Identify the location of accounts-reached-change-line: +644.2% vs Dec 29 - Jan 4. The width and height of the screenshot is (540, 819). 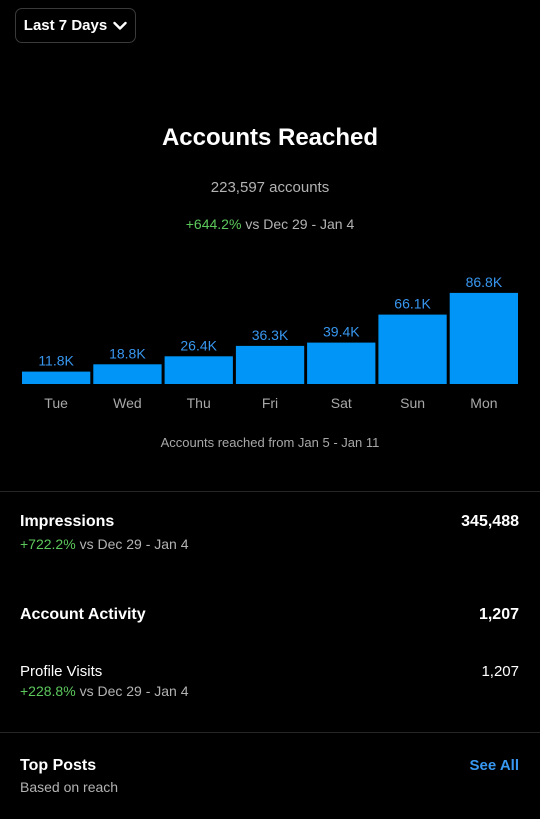
(270, 224).